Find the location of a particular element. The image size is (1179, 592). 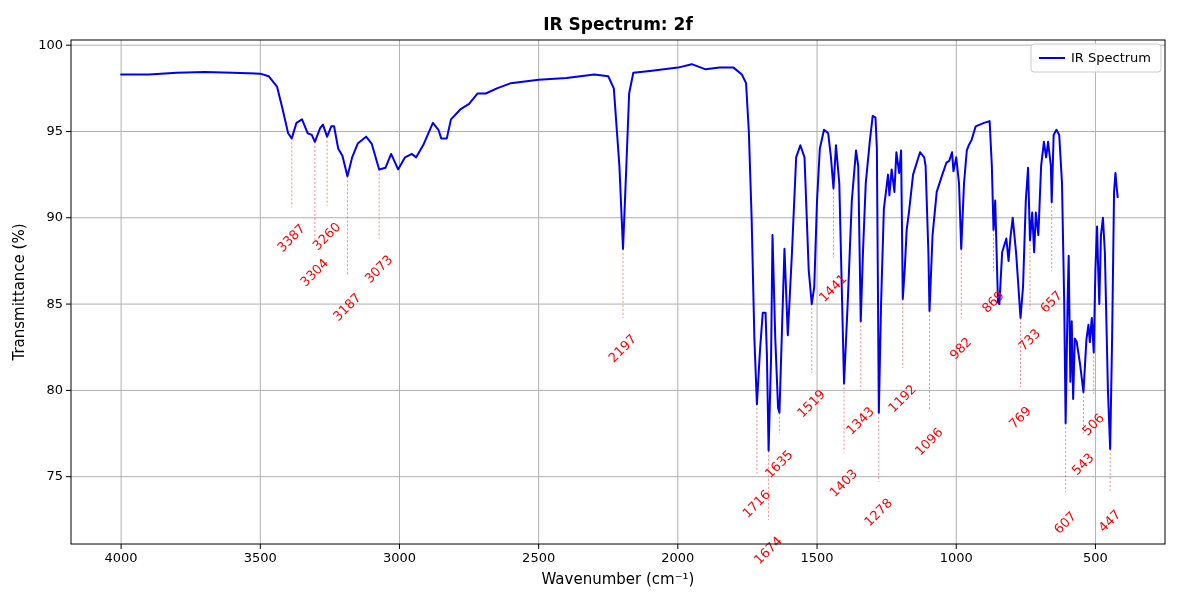

x-tick-label: 2500 is located at coordinates (539, 557).